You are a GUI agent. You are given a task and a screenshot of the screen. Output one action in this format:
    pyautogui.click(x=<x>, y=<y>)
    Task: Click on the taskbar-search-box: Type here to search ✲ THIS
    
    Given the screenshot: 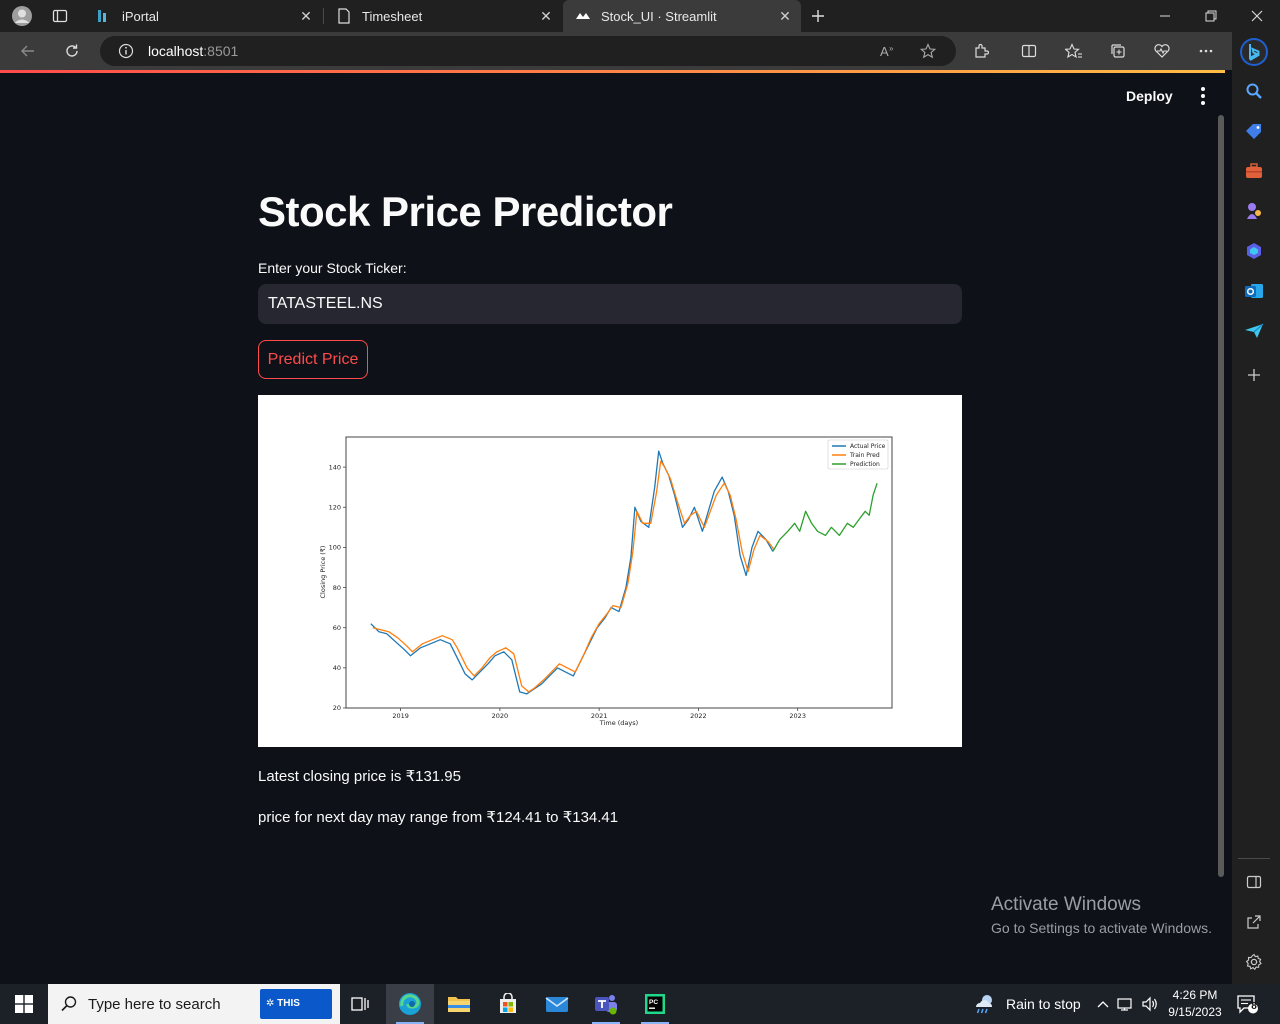 What is the action you would take?
    pyautogui.click(x=194, y=1004)
    